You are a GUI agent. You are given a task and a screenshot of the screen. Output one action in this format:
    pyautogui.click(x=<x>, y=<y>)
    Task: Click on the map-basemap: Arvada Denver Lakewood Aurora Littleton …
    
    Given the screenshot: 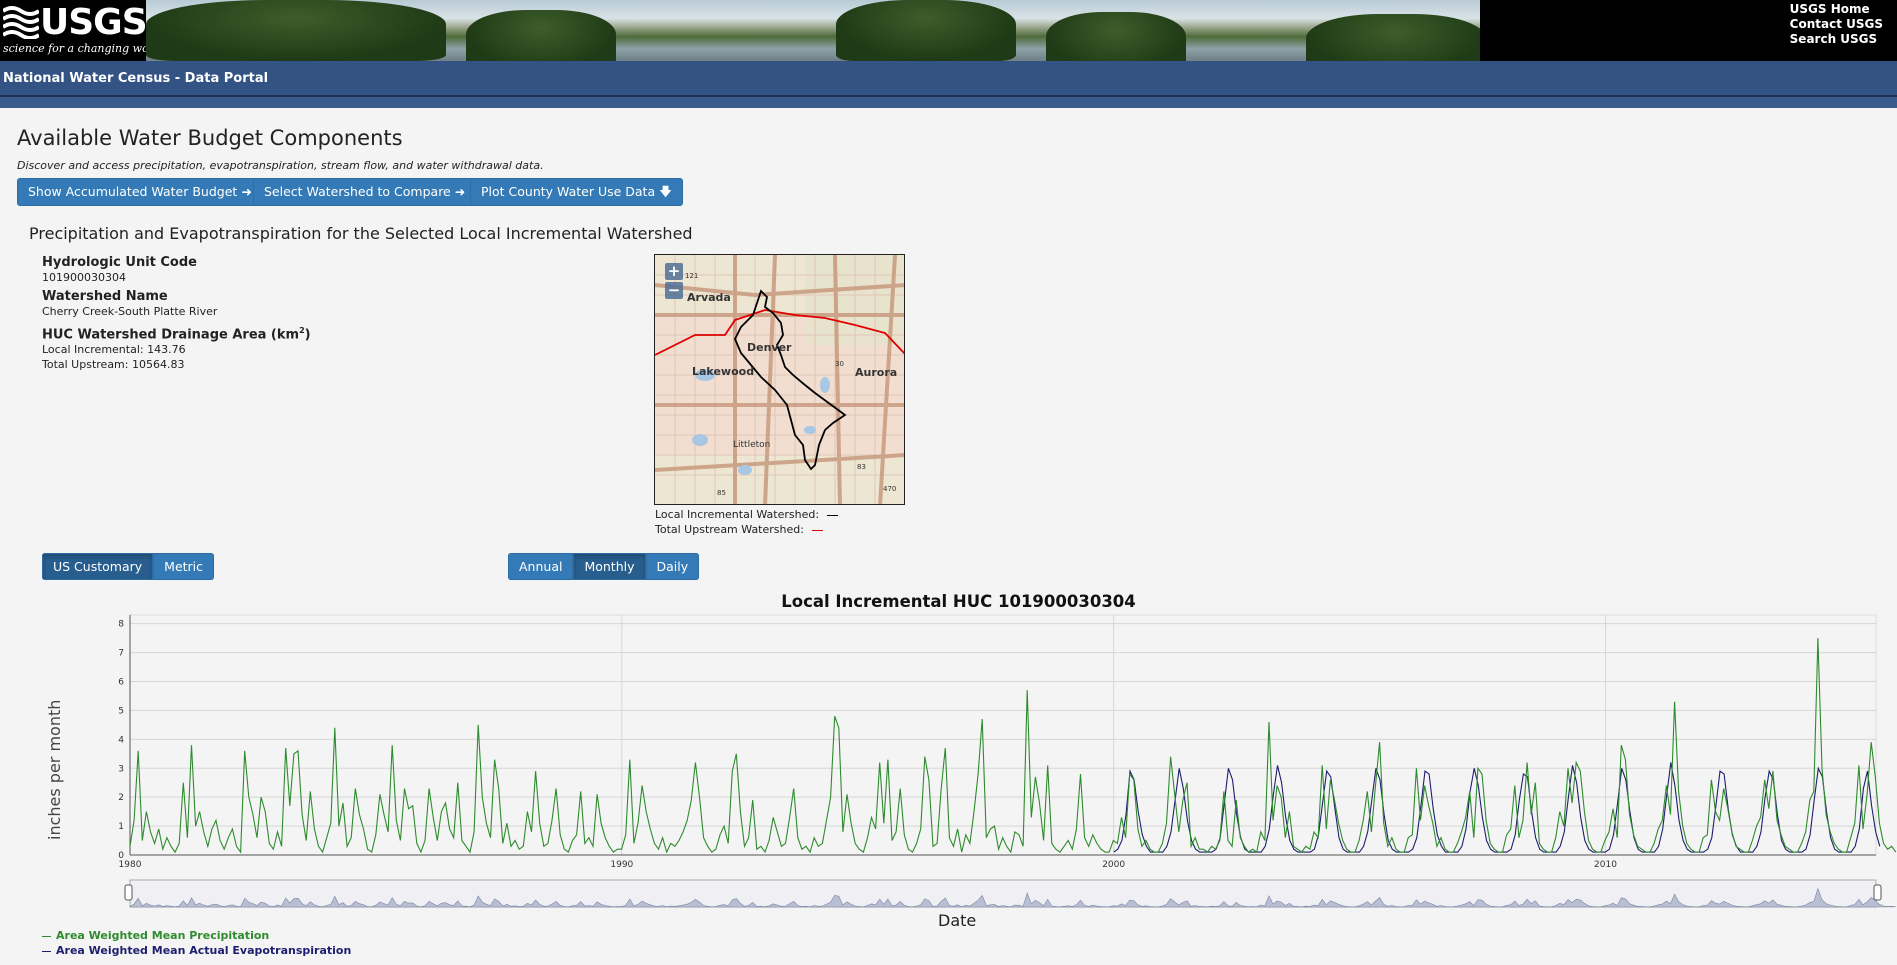 What is the action you would take?
    pyautogui.click(x=779, y=379)
    